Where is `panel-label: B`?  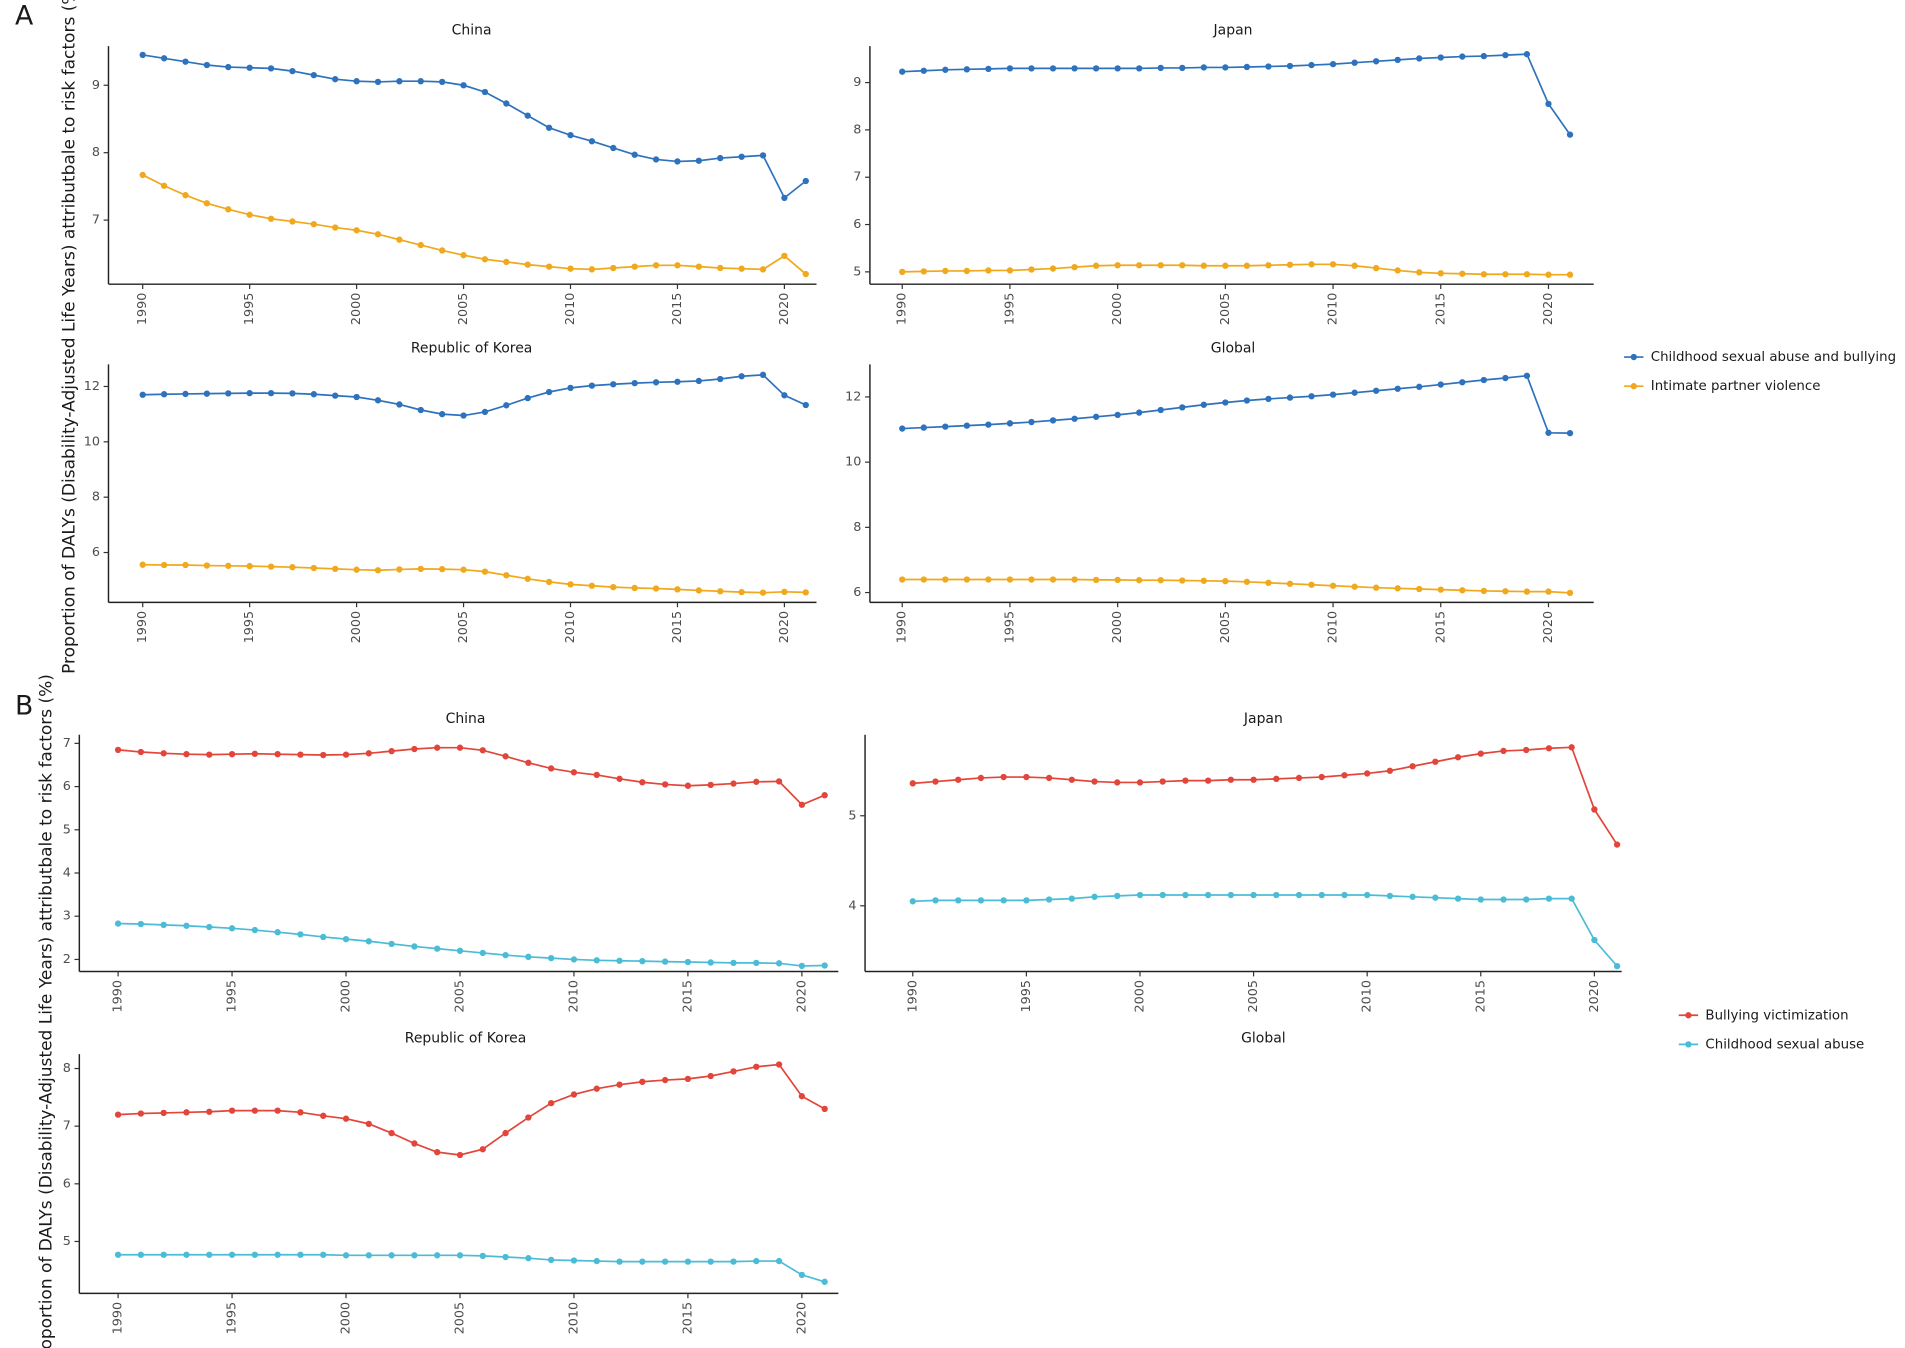
panel-label: B is located at coordinates (24, 705).